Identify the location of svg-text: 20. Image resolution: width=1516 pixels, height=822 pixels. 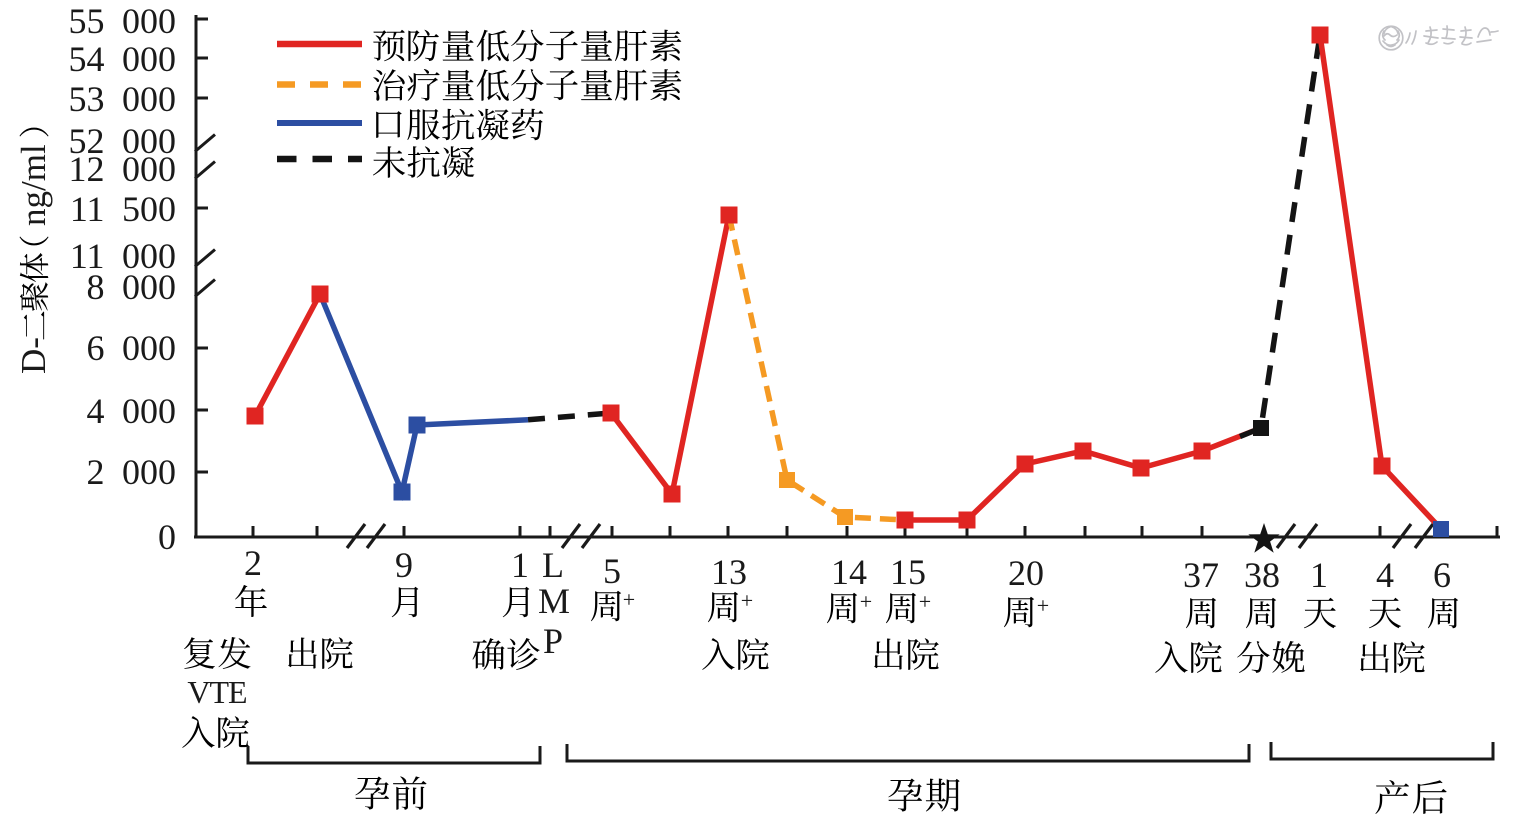
(1026, 573).